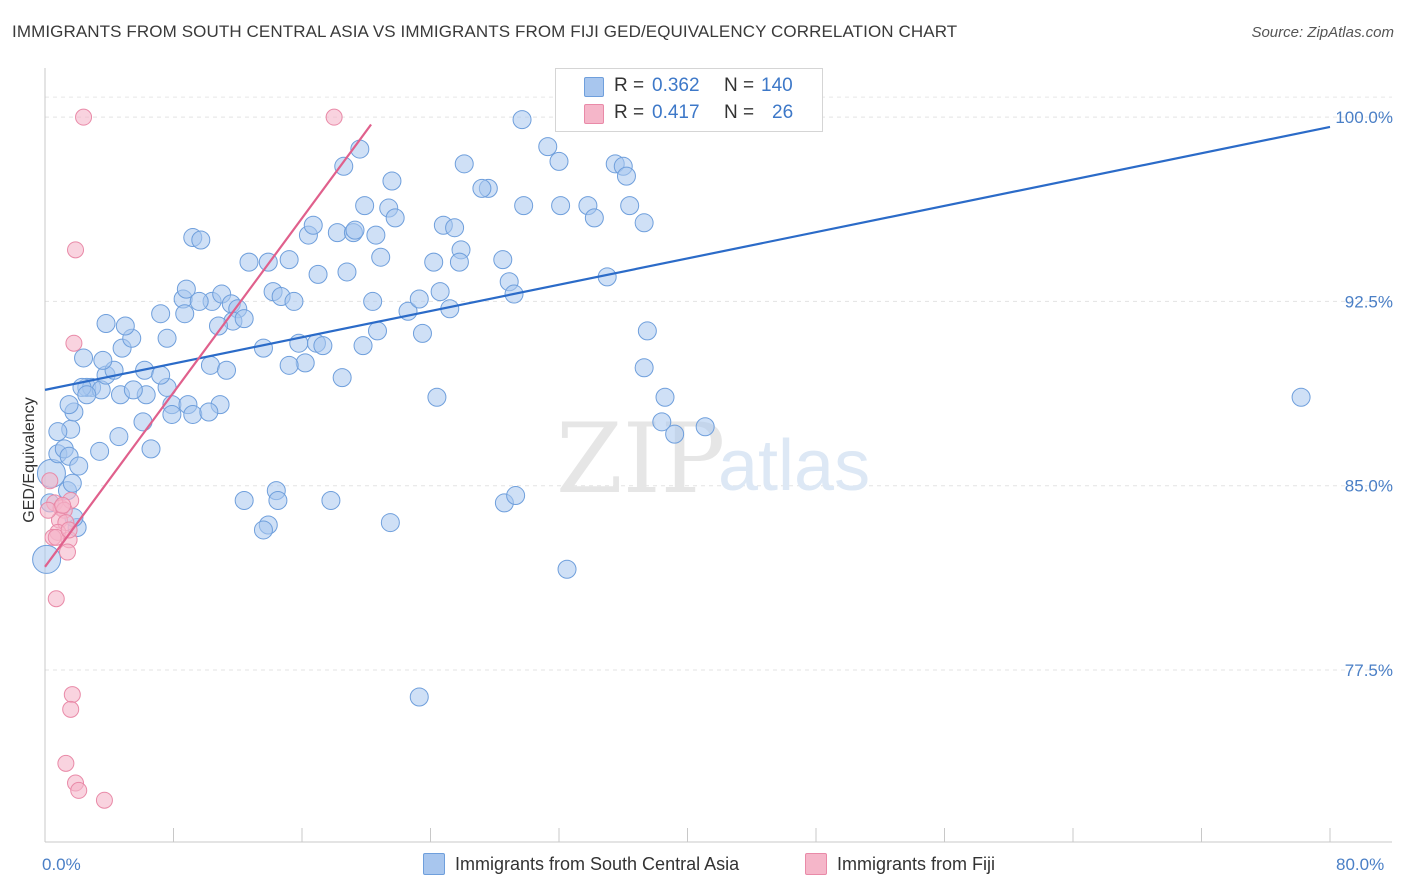 The height and width of the screenshot is (892, 1406). I want to click on legend-r-value: 0.362, so click(676, 85).